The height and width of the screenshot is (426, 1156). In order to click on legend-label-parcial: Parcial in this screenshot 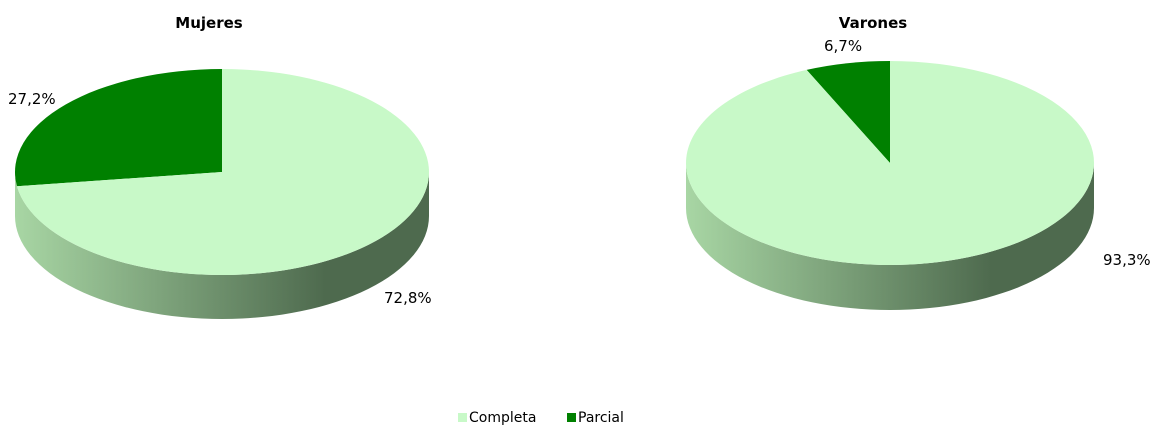, I will do `click(601, 418)`.